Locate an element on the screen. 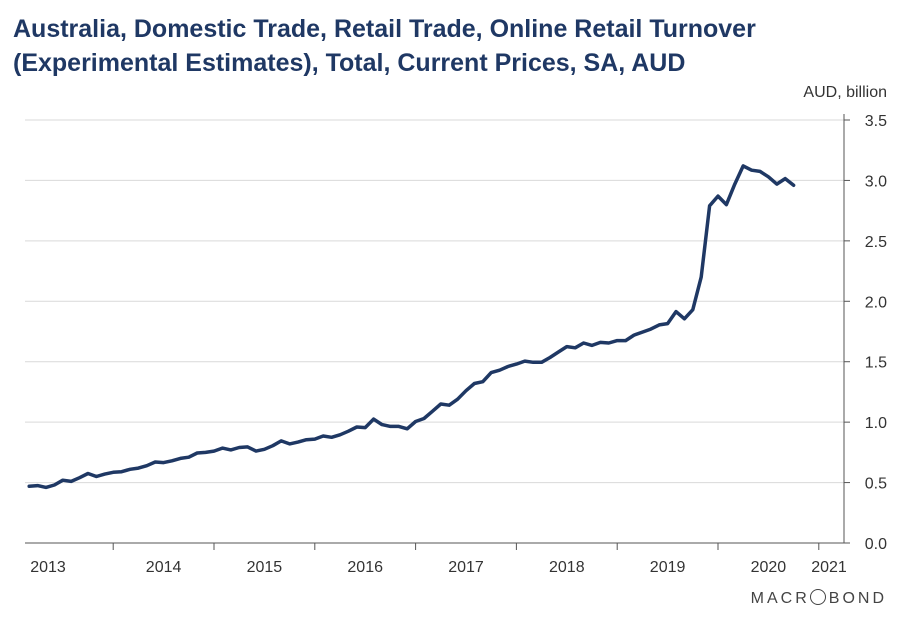  logo-text-left: MACR is located at coordinates (780, 598).